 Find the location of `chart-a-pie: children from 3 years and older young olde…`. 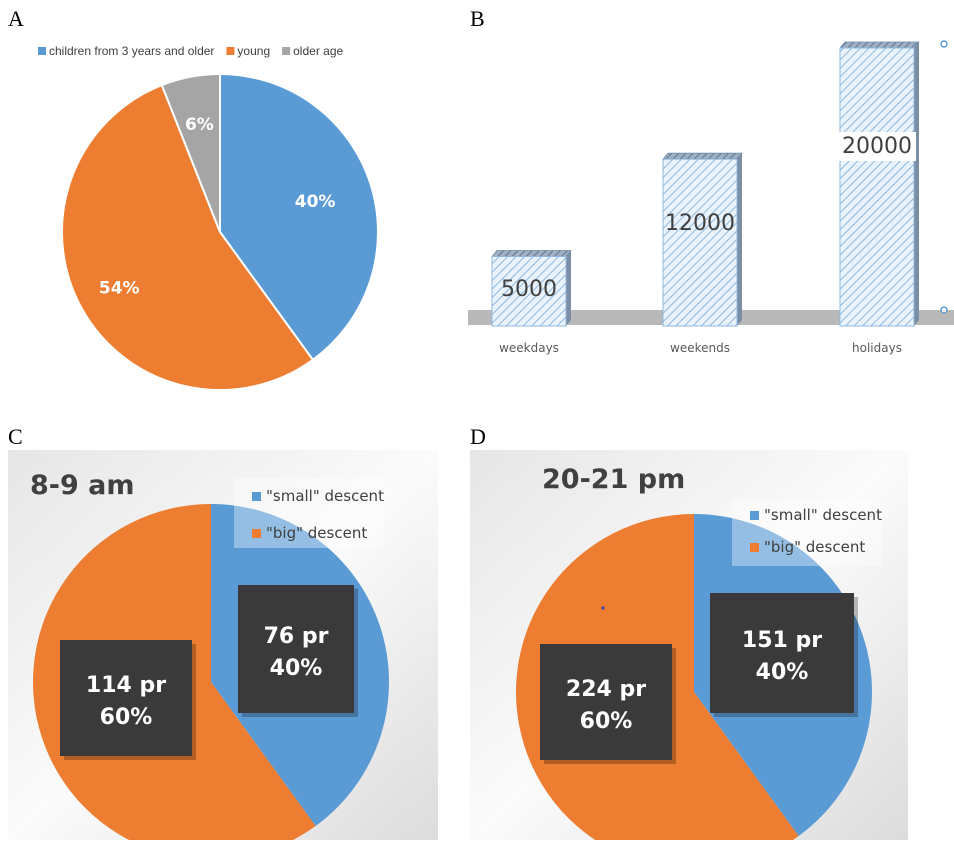

chart-a-pie: children from 3 years and older young olde… is located at coordinates (208, 217).